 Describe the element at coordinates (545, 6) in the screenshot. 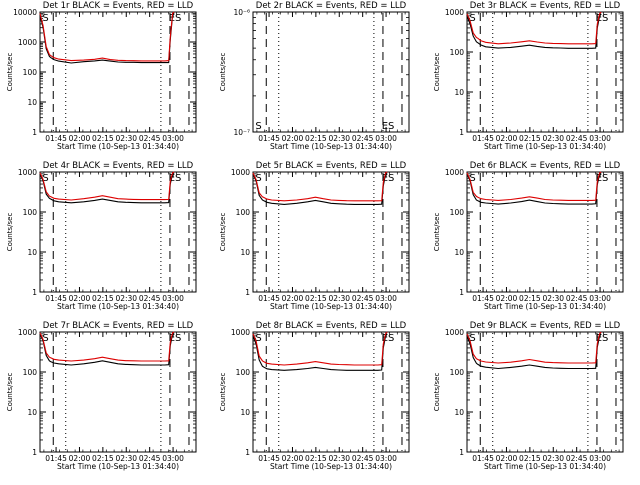

I see `chart-title: Det 3r BLACK = Events, RED = LLD` at that location.